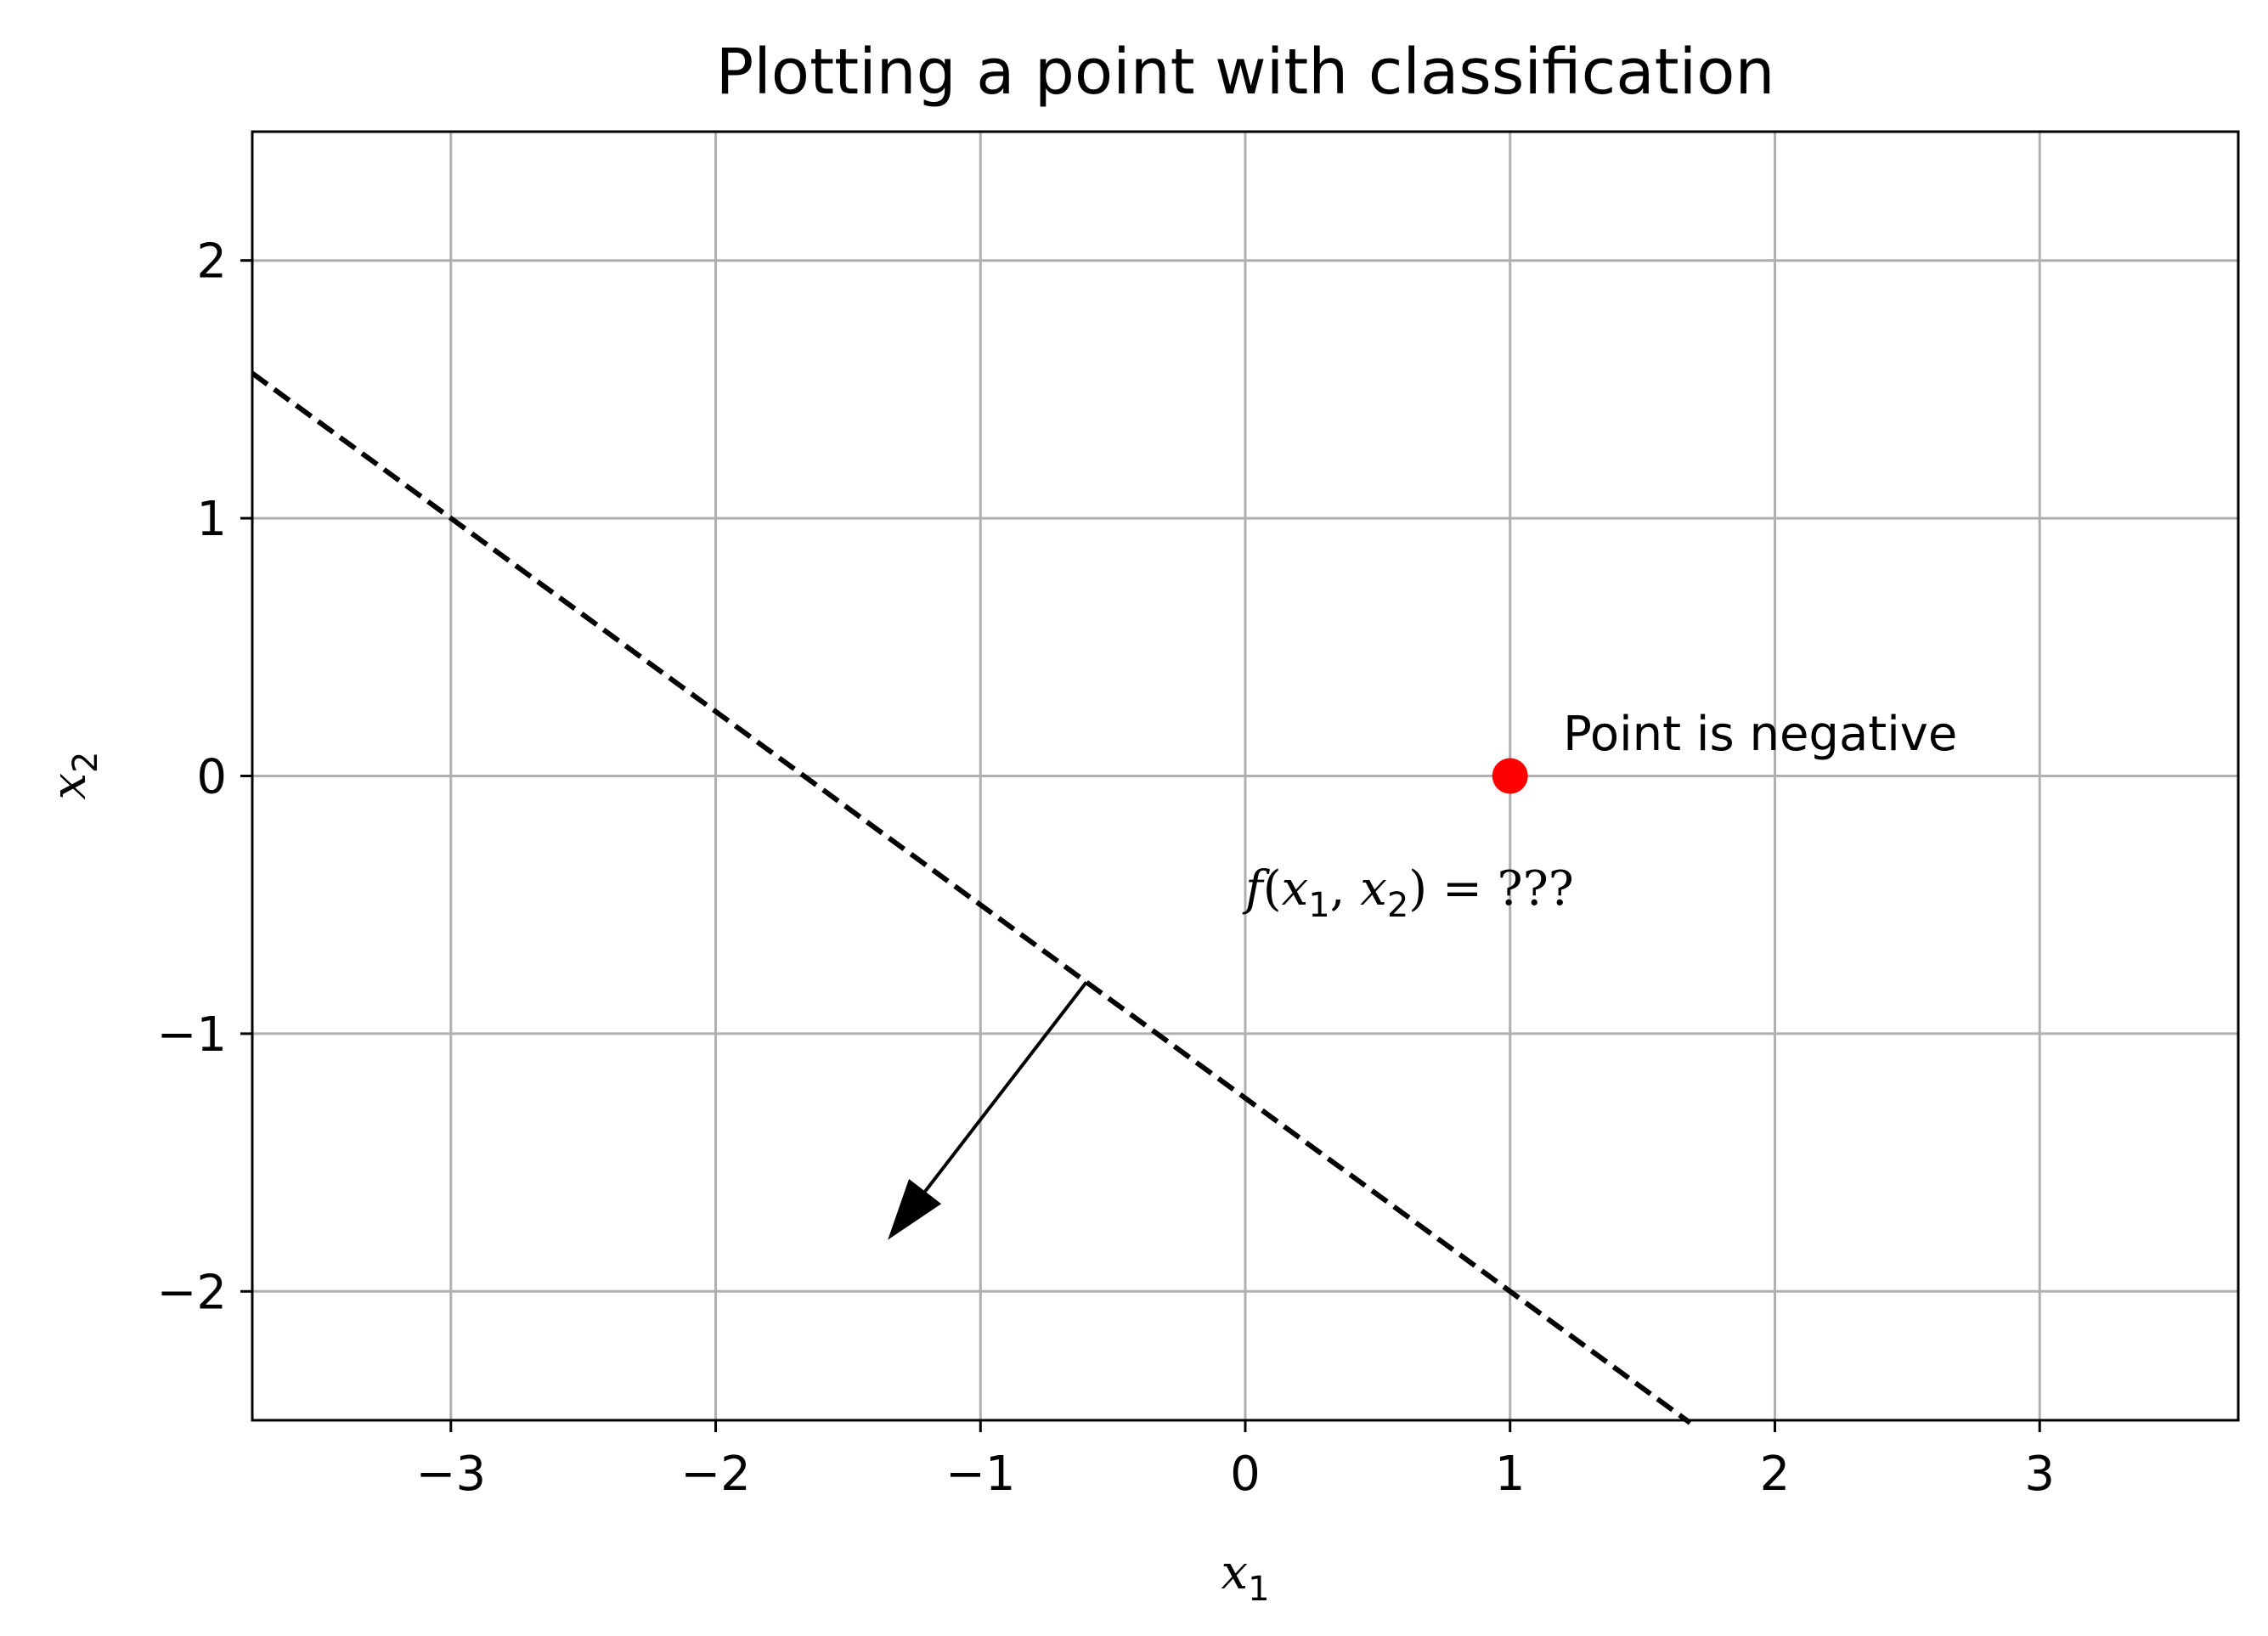  I want to click on point-layer, so click(1510, 776).